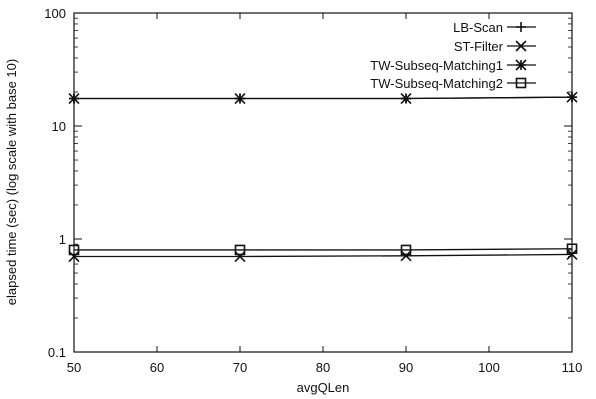 This screenshot has height=399, width=596. Describe the element at coordinates (489, 367) in the screenshot. I see `x-tick-label: 100` at that location.